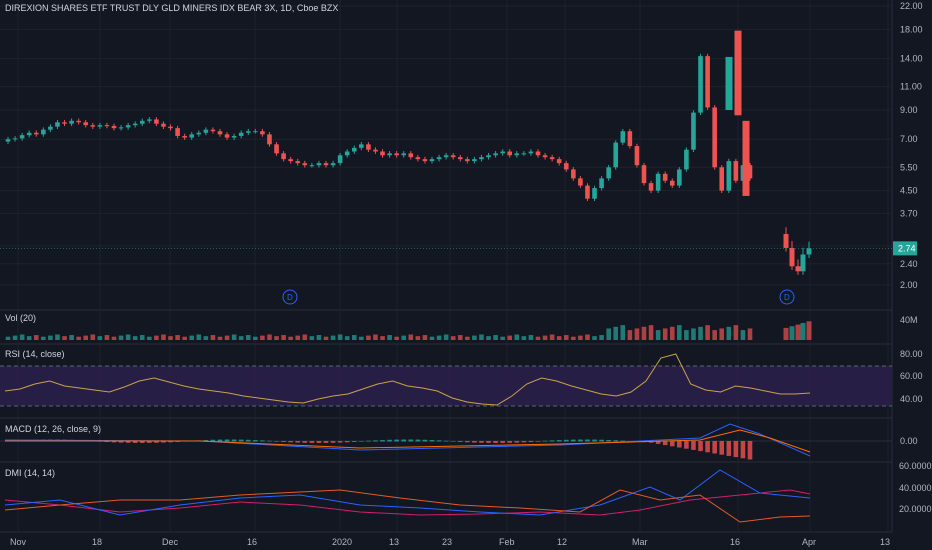  Describe the element at coordinates (915, 509) in the screenshot. I see `dmi-axis-20: 20.0000` at that location.